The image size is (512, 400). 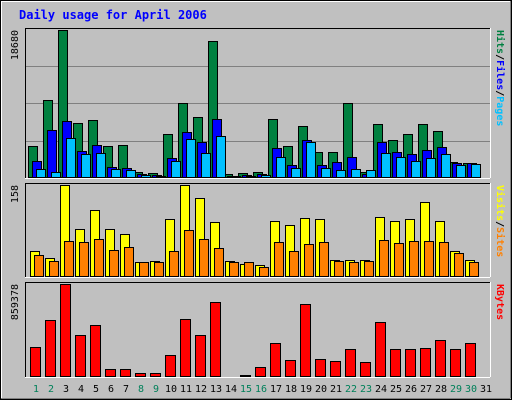 What do you see at coordinates (411, 389) in the screenshot?
I see `day-label-26: 26` at bounding box center [411, 389].